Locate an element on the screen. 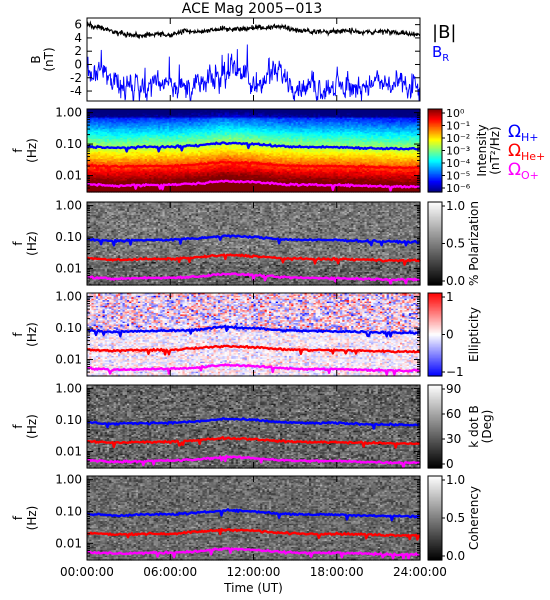 The height and width of the screenshot is (600, 550). b-legend-magnitude: |B| is located at coordinates (444, 32).